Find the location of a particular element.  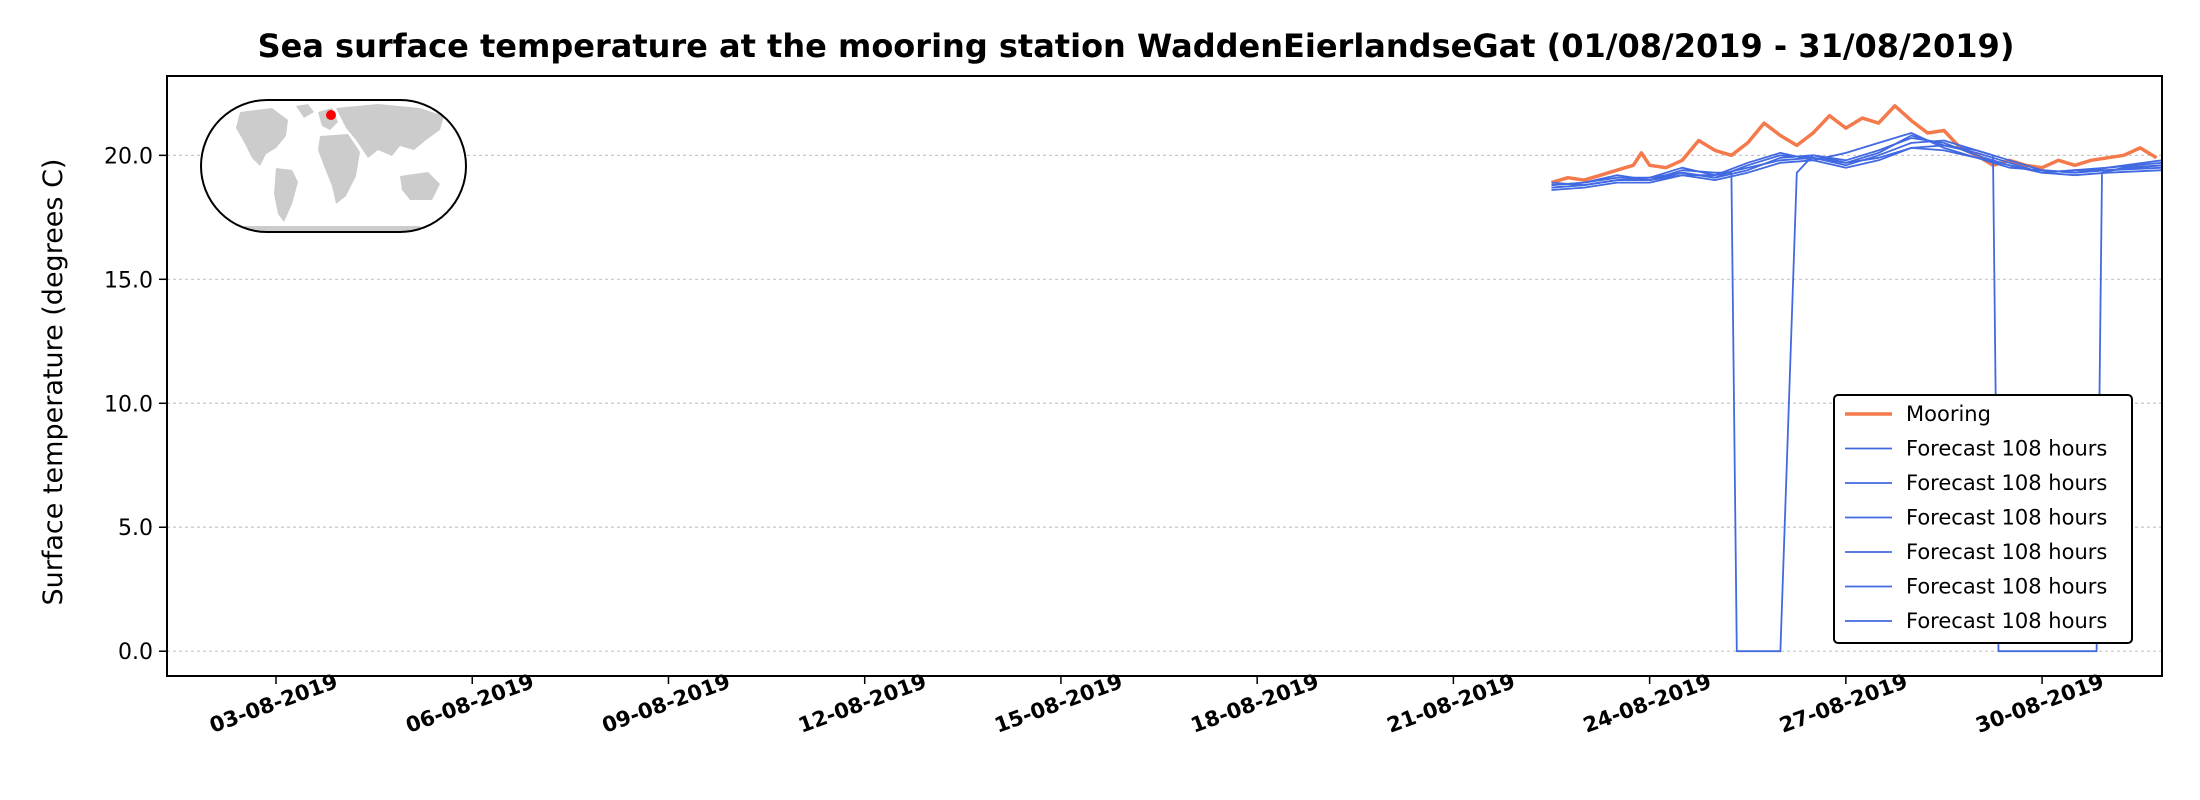

x-tick-label: 30-08-2019 is located at coordinates (2039, 703).